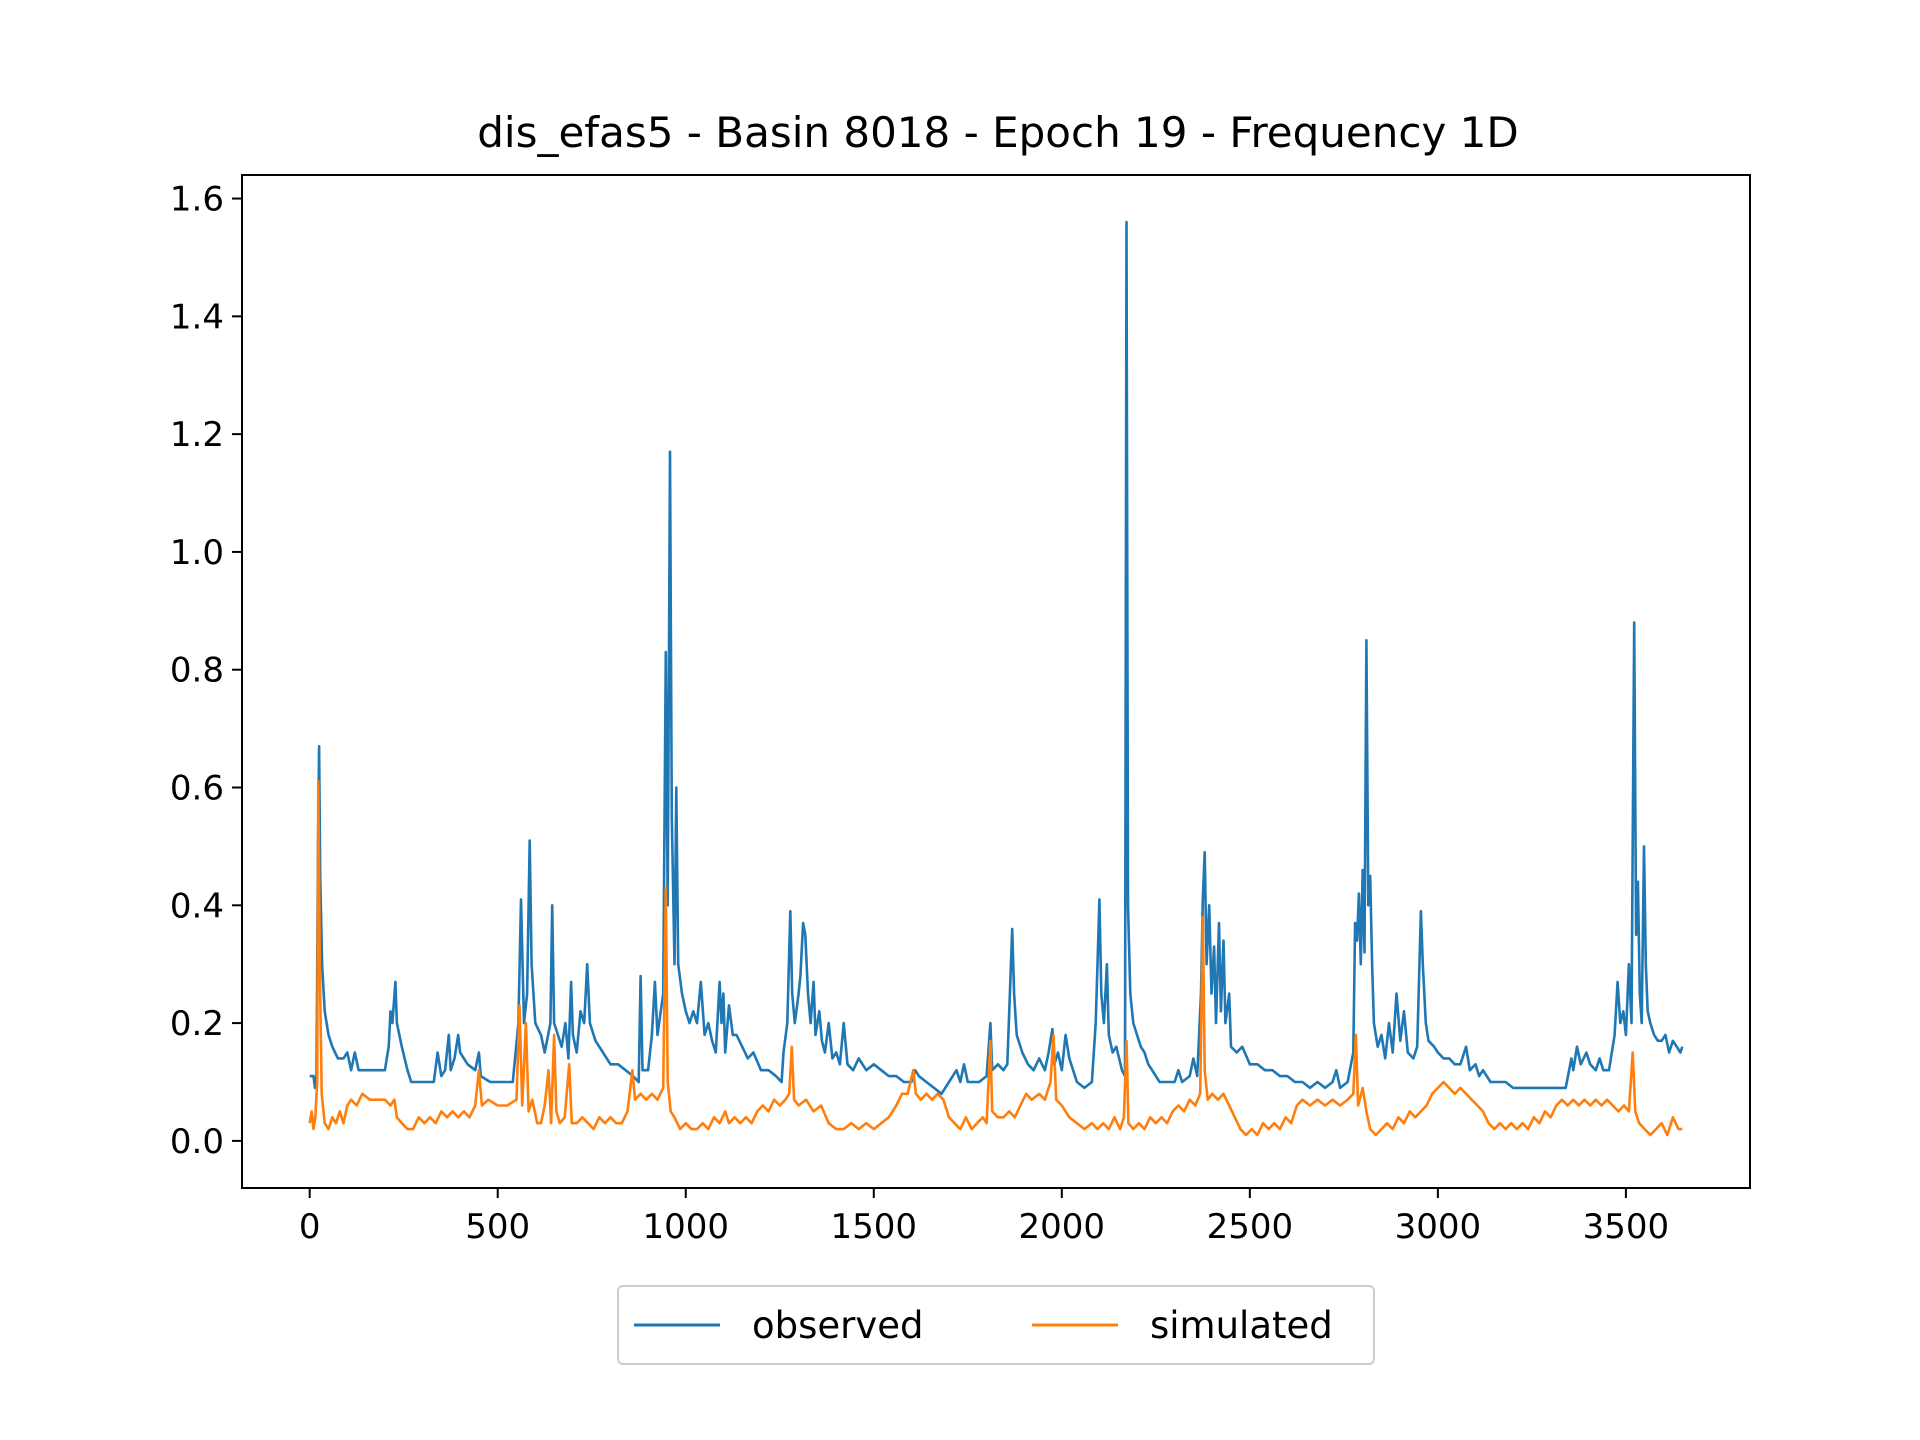  I want to click on x-axis: 0 500 1000 1500 2000 2500 3000 3500, so click(984, 1217).